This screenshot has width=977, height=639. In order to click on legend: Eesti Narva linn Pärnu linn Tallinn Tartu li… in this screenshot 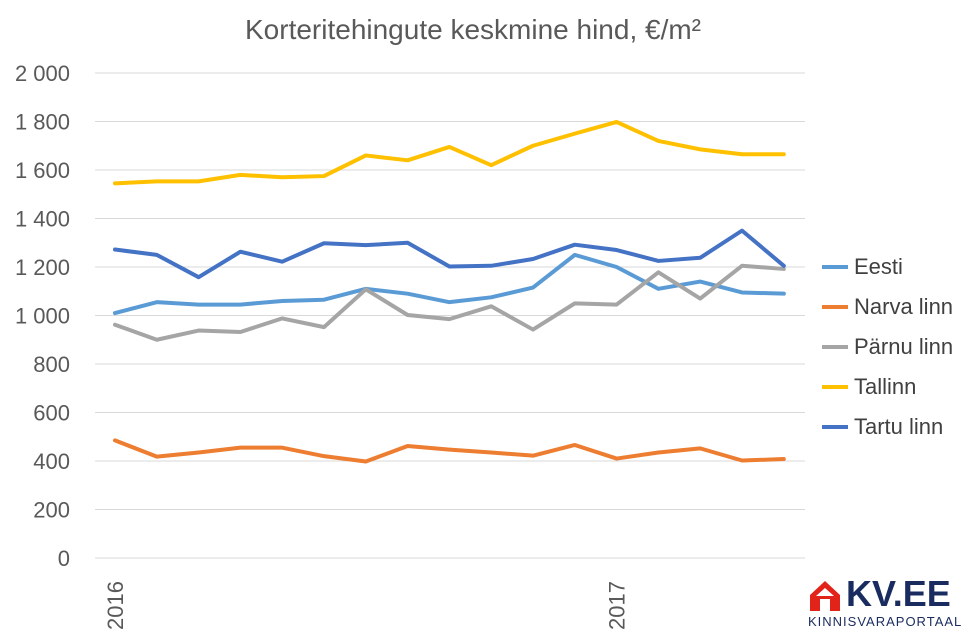, I will do `click(887, 347)`.